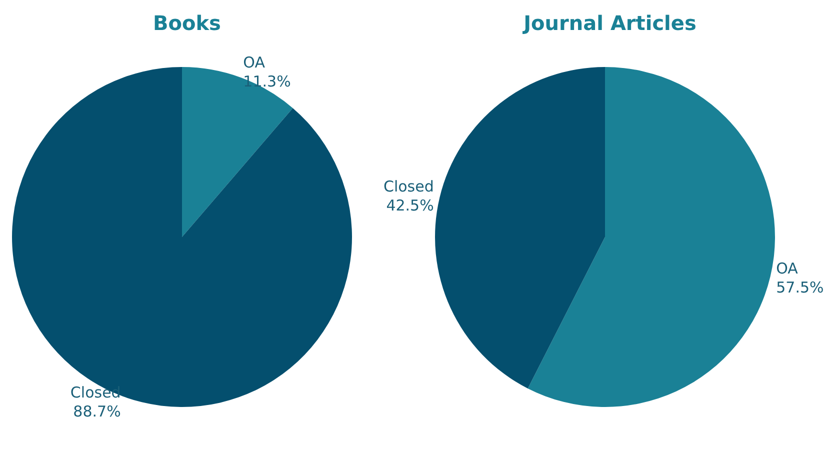 Image resolution: width=834 pixels, height=460 pixels. What do you see at coordinates (800, 287) in the screenshot?
I see `data-label: 57.5%` at bounding box center [800, 287].